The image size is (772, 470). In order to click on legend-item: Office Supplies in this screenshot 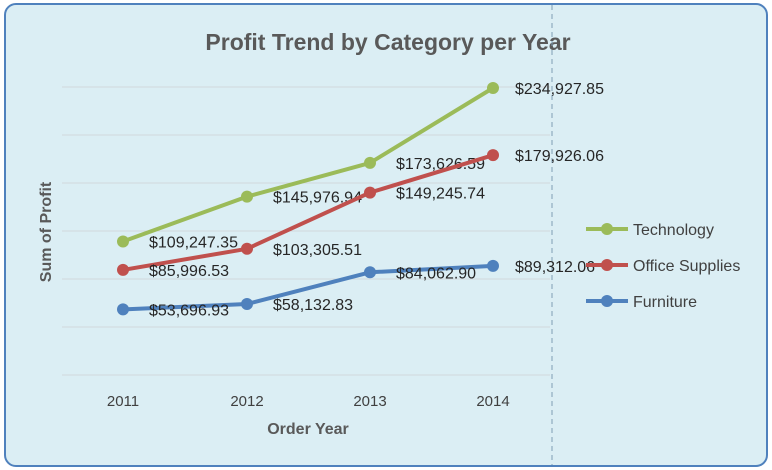, I will do `click(663, 266)`.